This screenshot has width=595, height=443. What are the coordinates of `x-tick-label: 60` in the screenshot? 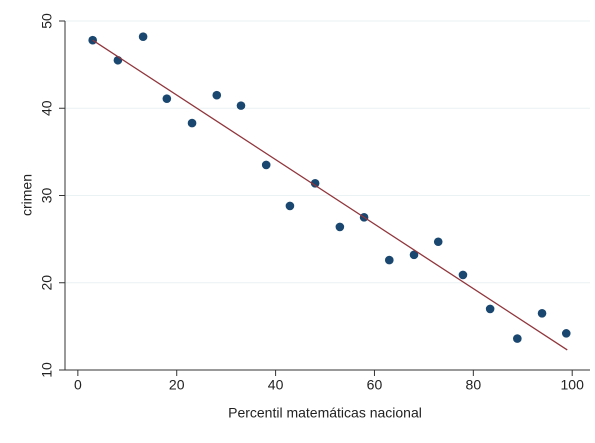 It's located at (375, 385).